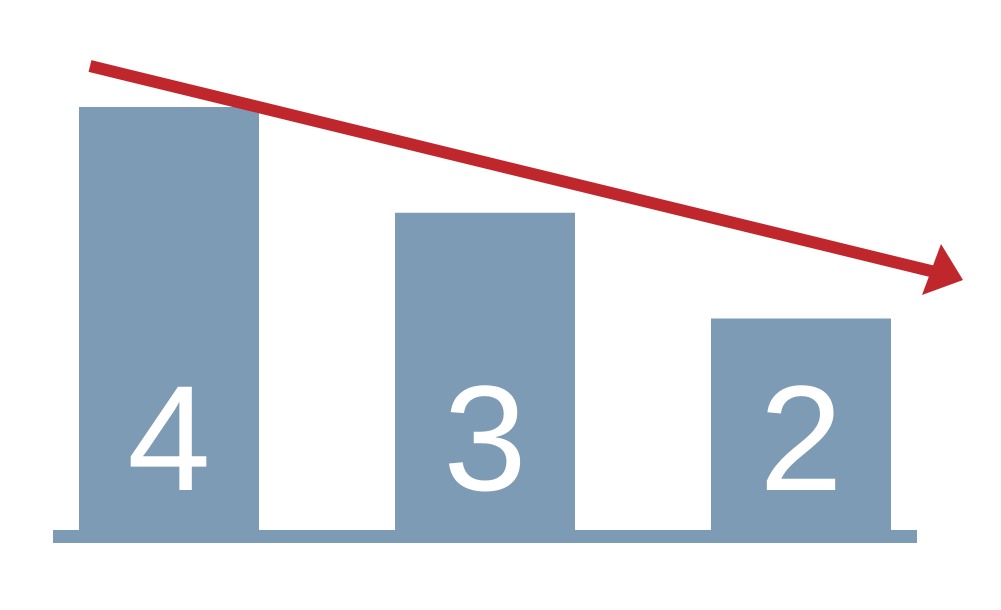 This screenshot has width=1001, height=610. I want to click on x-axis-baseline, so click(485, 536).